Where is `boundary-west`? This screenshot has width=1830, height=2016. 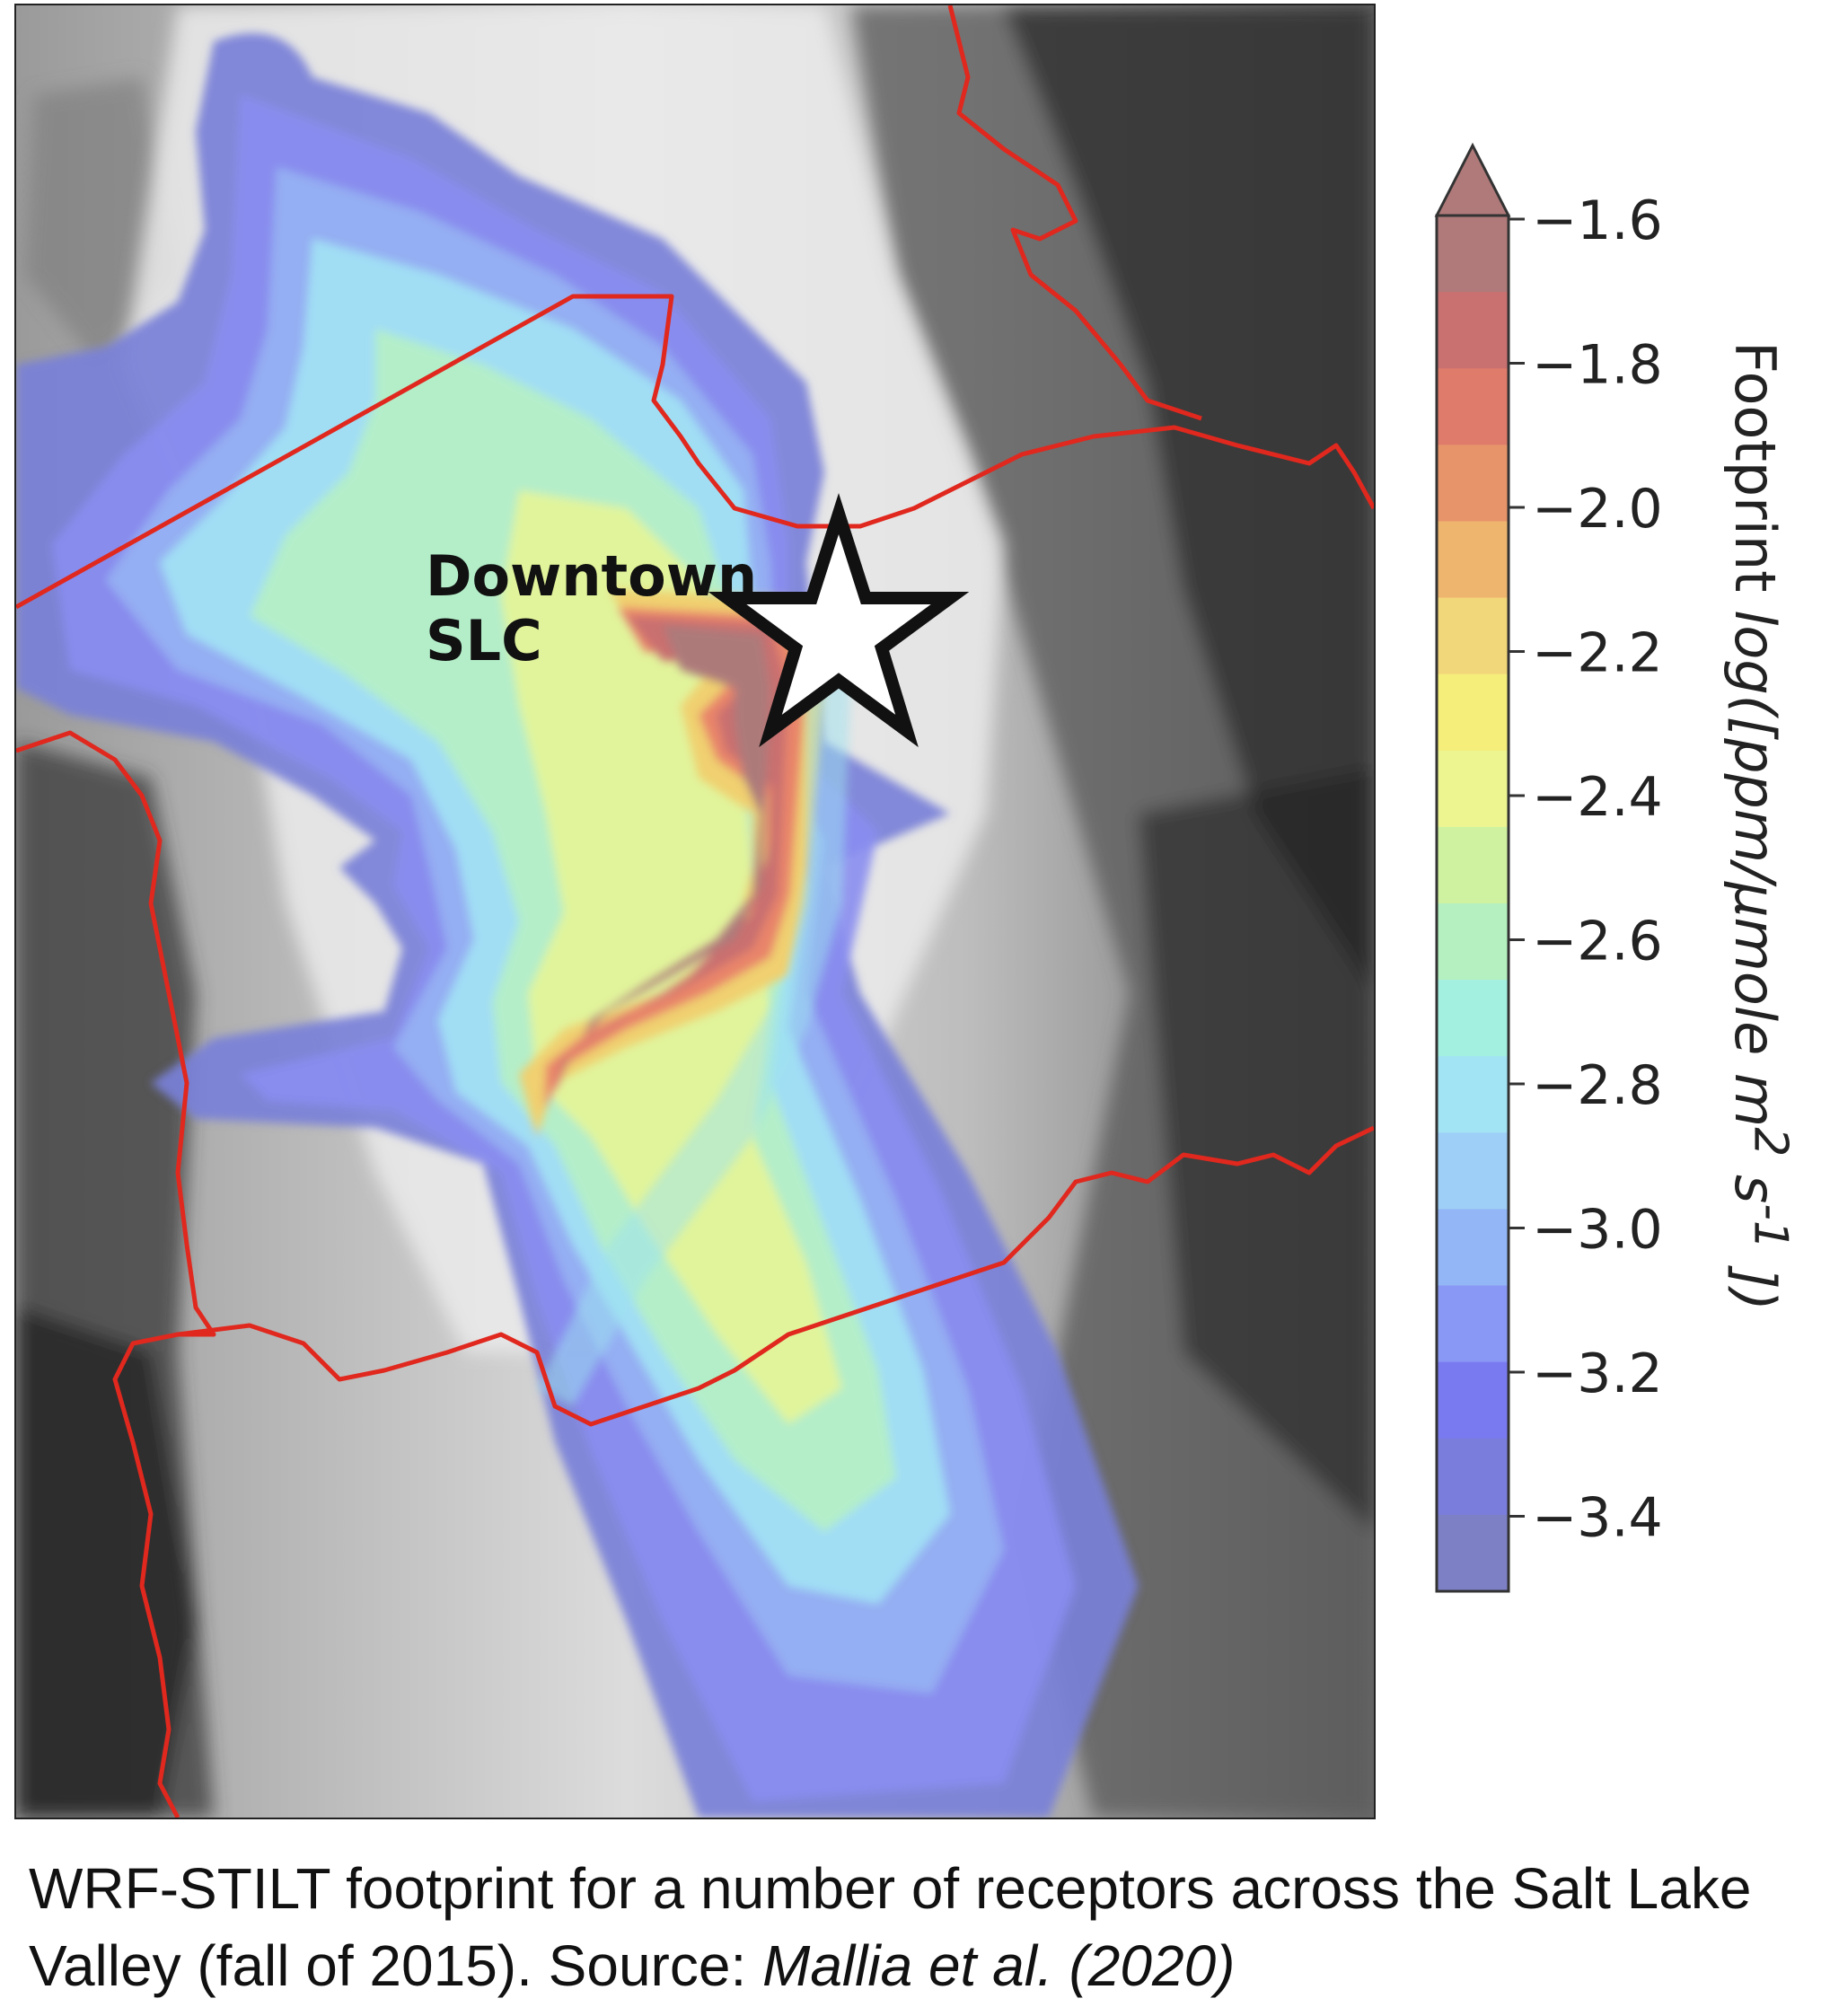
boundary-west is located at coordinates (116, 1274).